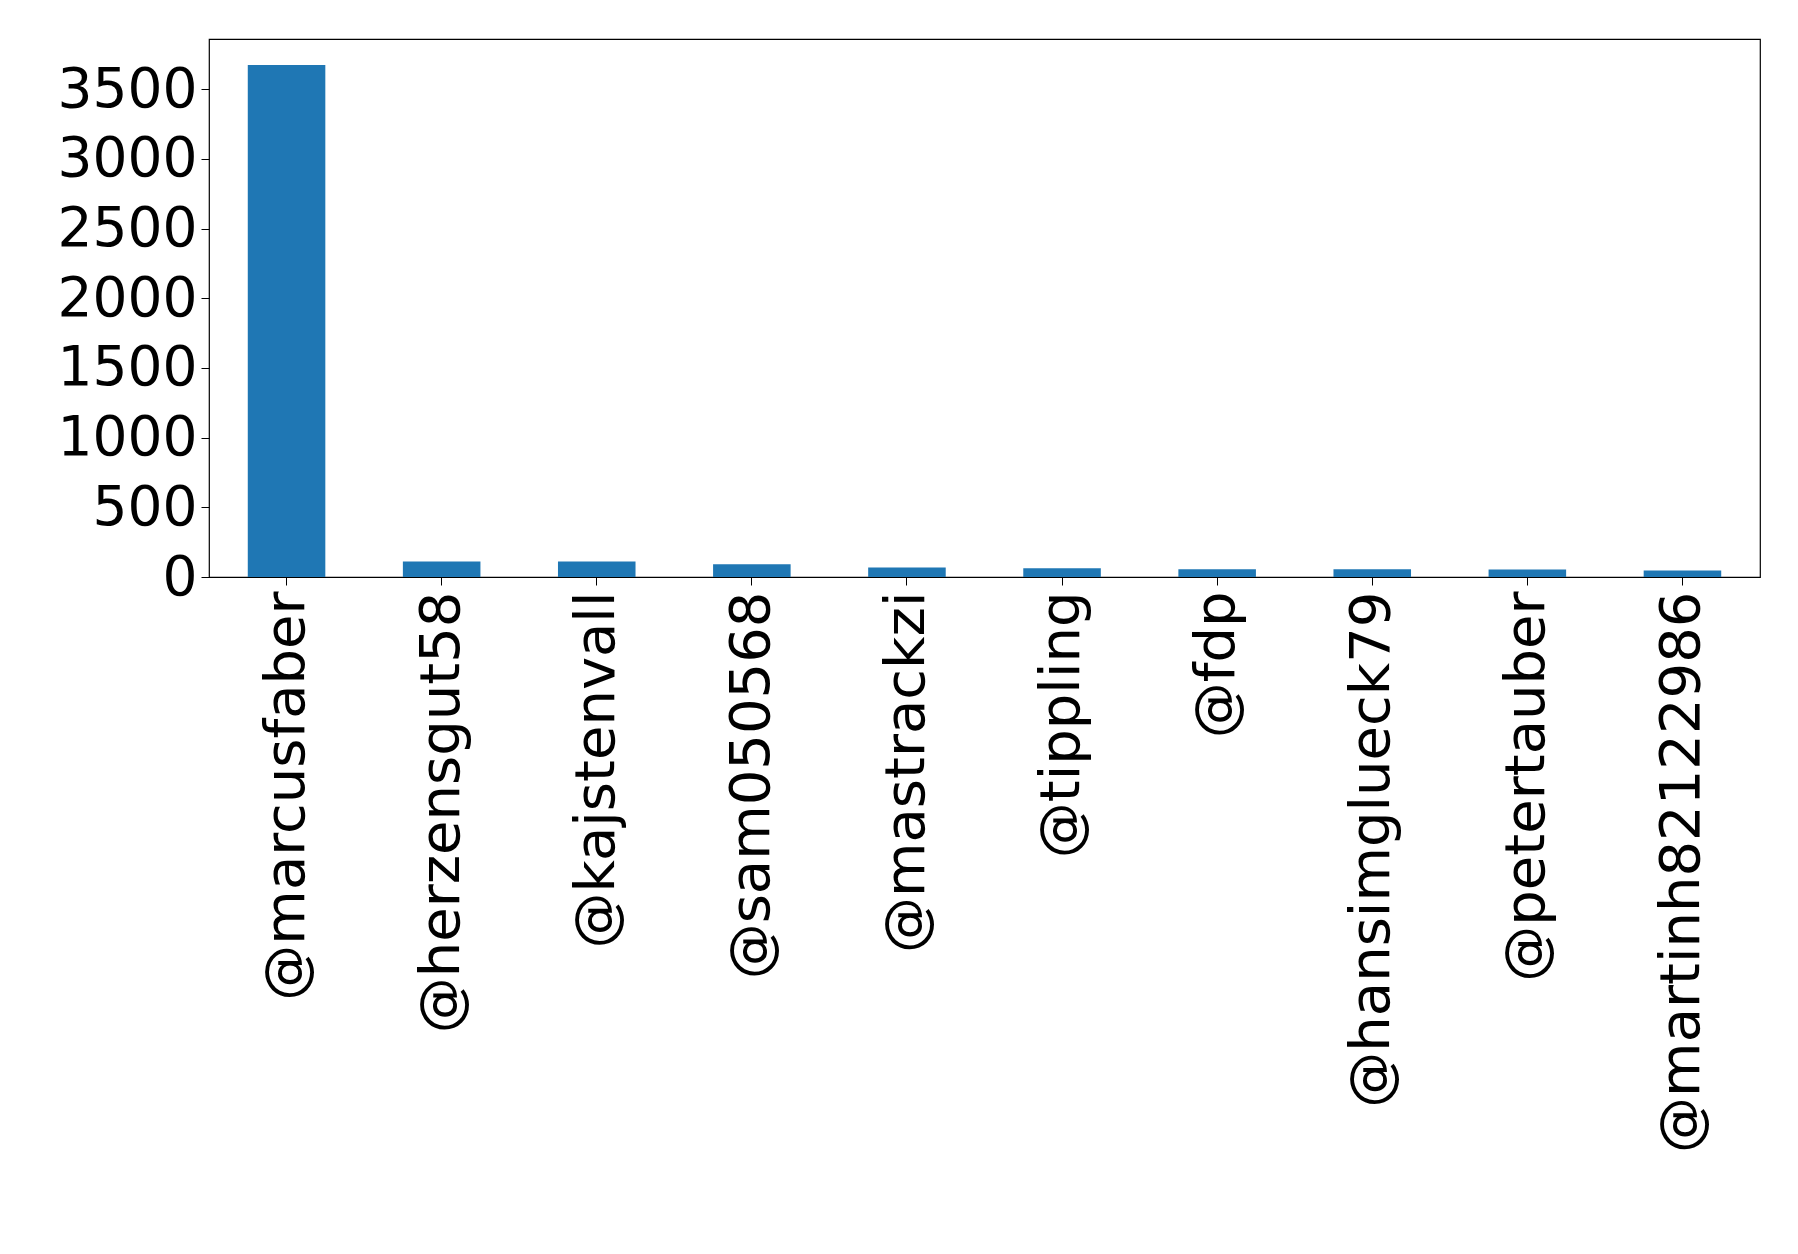 This screenshot has width=1798, height=1254. What do you see at coordinates (594, 770) in the screenshot?
I see `x-tick-label: @kajstenvall` at bounding box center [594, 770].